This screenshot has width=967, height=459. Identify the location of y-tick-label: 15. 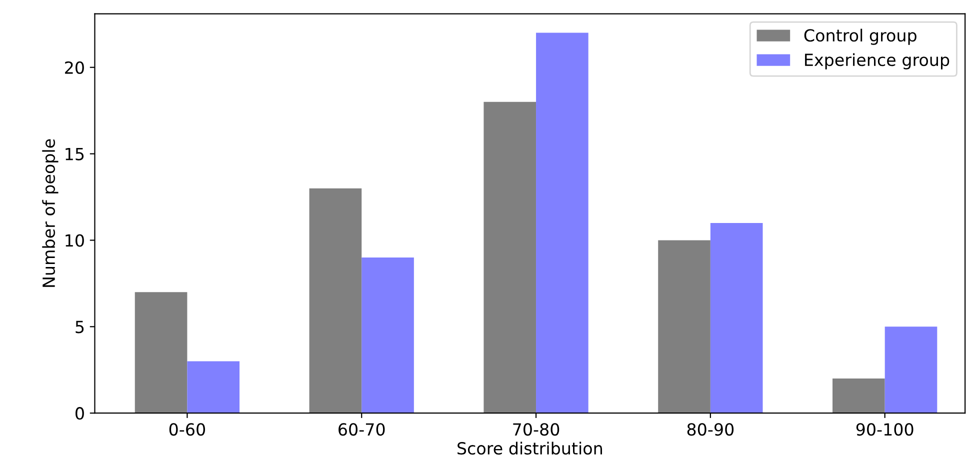
(75, 154).